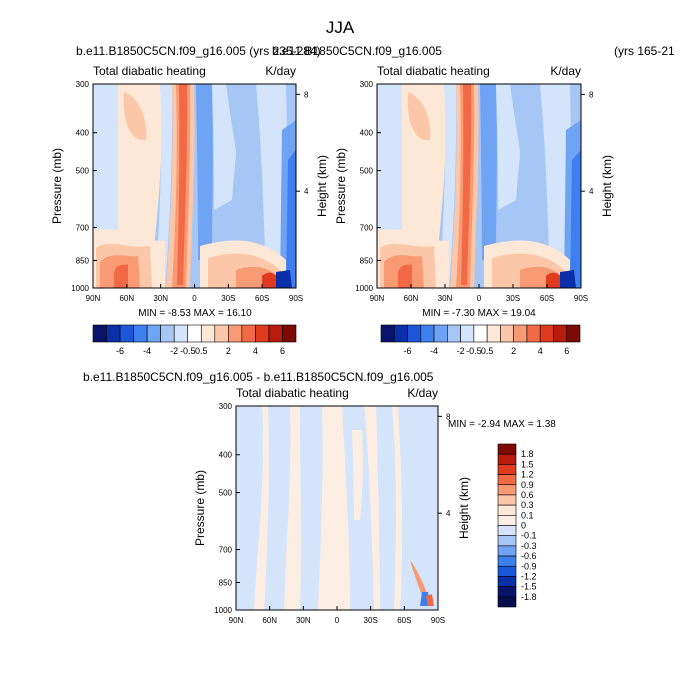 The width and height of the screenshot is (680, 698). What do you see at coordinates (529, 566) in the screenshot?
I see `diff-colorbar-label: -0.9` at bounding box center [529, 566].